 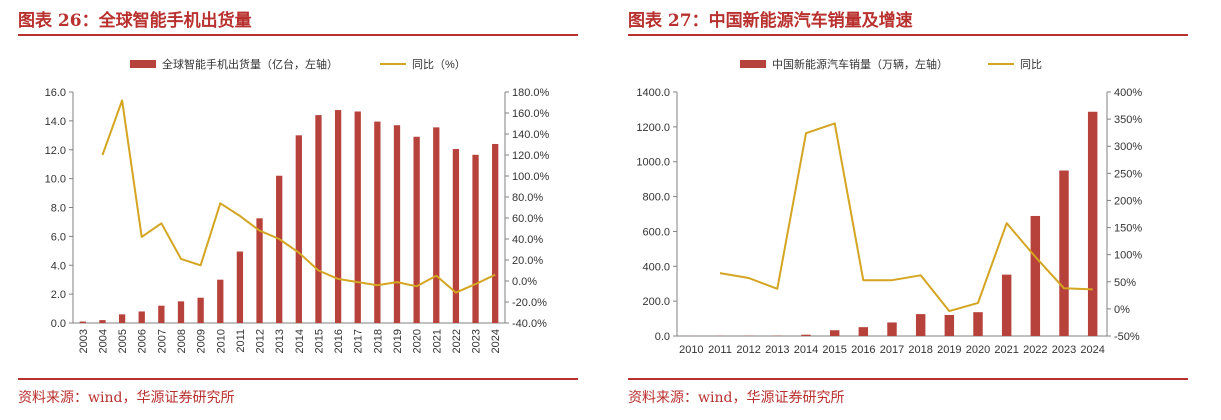 What do you see at coordinates (892, 350) in the screenshot?
I see `x-tick-label: 2017` at bounding box center [892, 350].